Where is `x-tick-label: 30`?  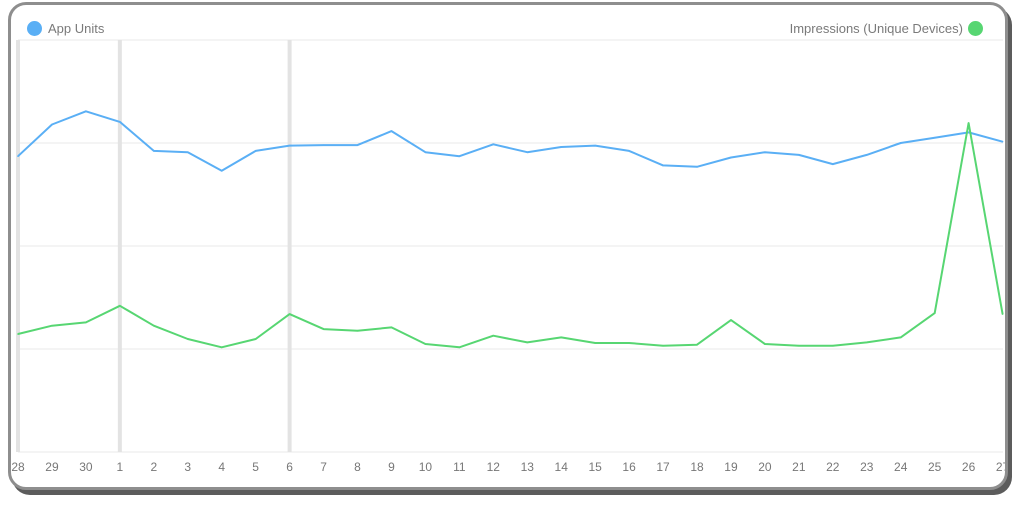
x-tick-label: 30 is located at coordinates (86, 467).